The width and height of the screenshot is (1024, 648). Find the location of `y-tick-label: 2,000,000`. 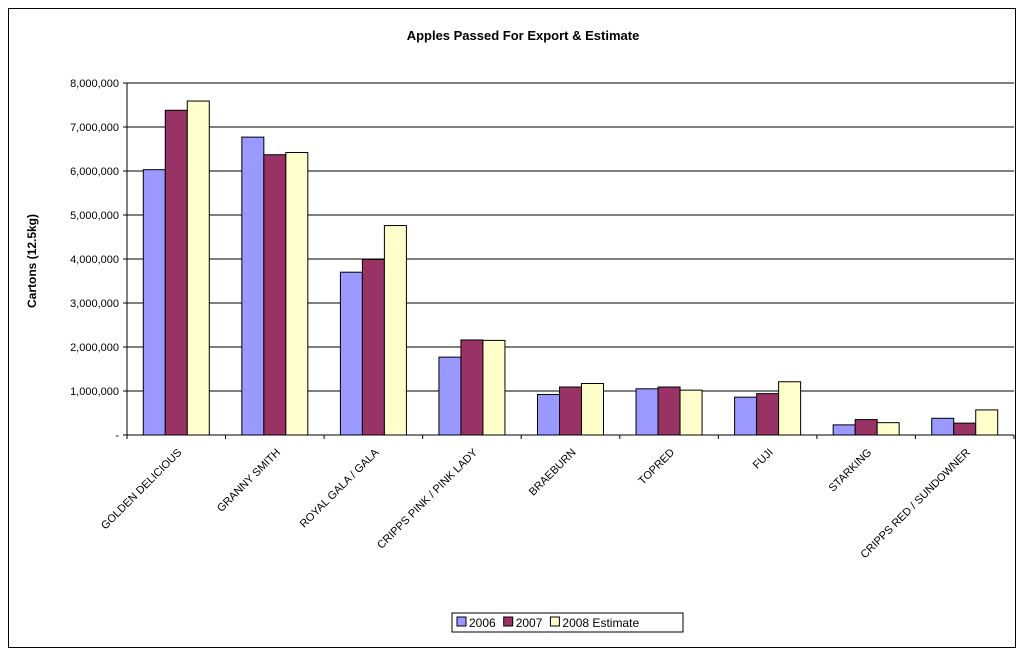

y-tick-label: 2,000,000 is located at coordinates (94, 348).